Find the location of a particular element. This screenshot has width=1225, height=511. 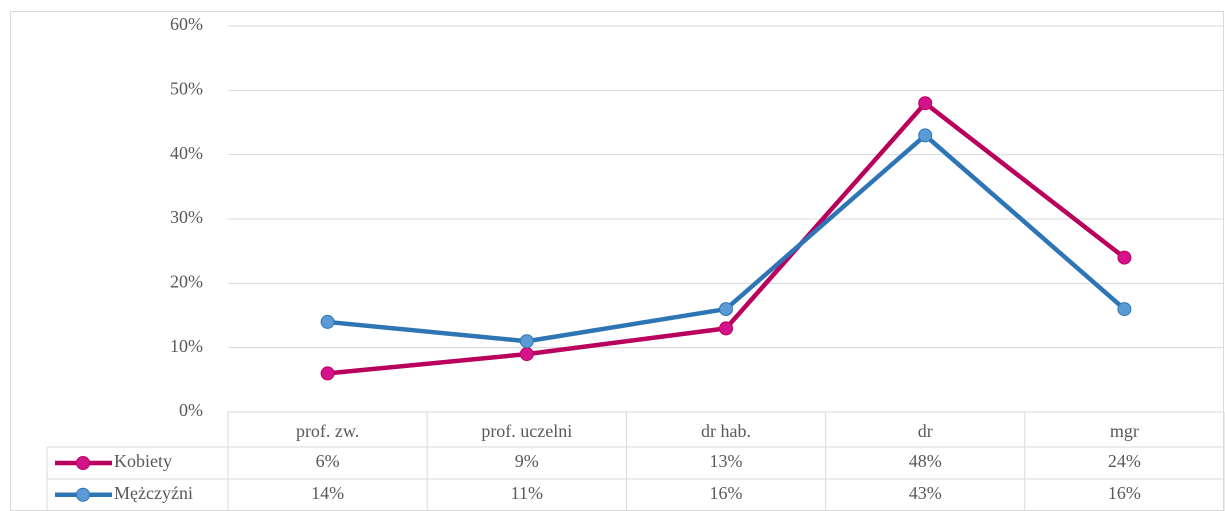

legend-label: Mężczyźni is located at coordinates (153, 493).